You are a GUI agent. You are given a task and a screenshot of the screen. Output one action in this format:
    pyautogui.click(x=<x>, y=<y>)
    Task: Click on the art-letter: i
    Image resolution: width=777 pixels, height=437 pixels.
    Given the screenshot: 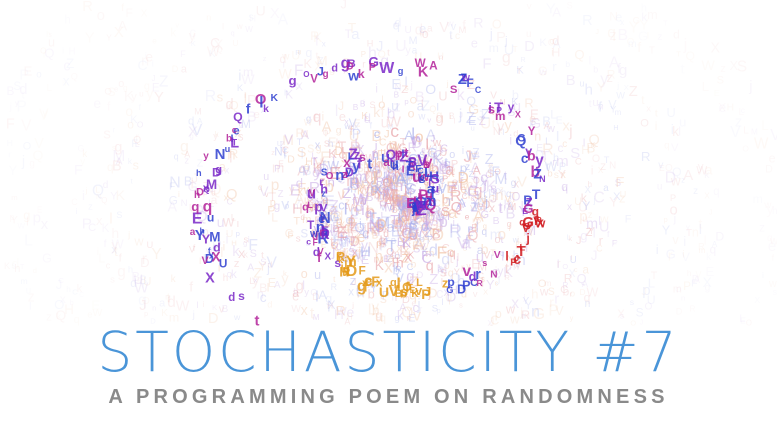 What is the action you would take?
    pyautogui.click(x=249, y=240)
    